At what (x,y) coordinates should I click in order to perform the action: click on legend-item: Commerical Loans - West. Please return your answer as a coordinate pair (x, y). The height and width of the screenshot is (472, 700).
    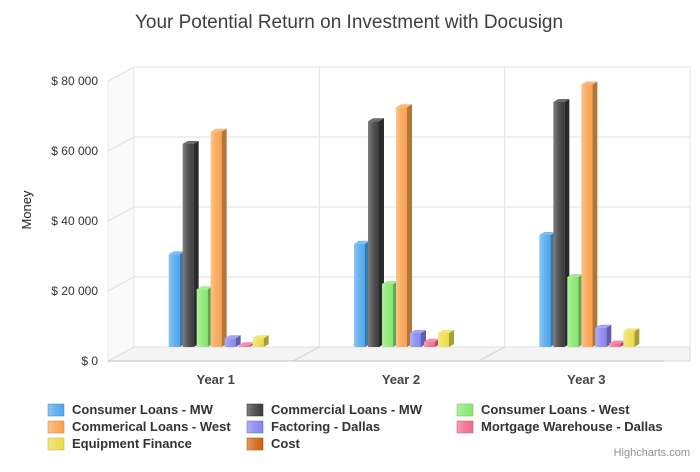
    Looking at the image, I should click on (139, 426).